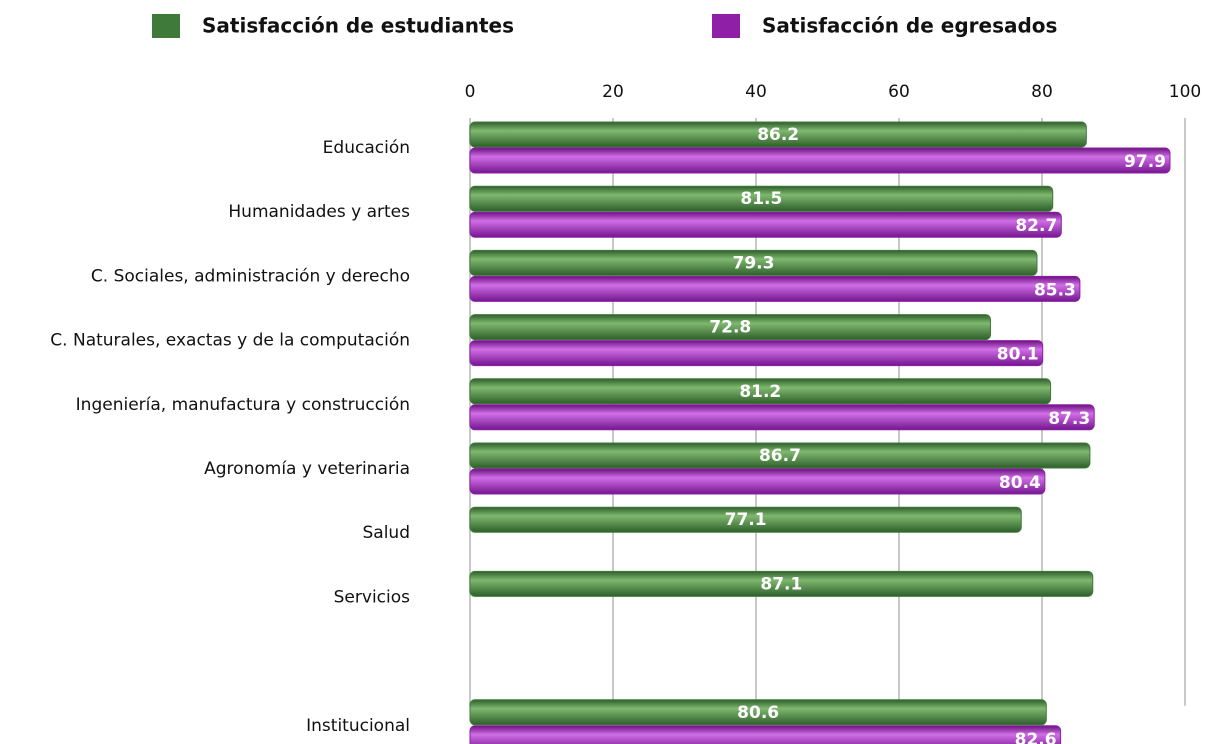  I want to click on value-label: 72.8, so click(730, 328).